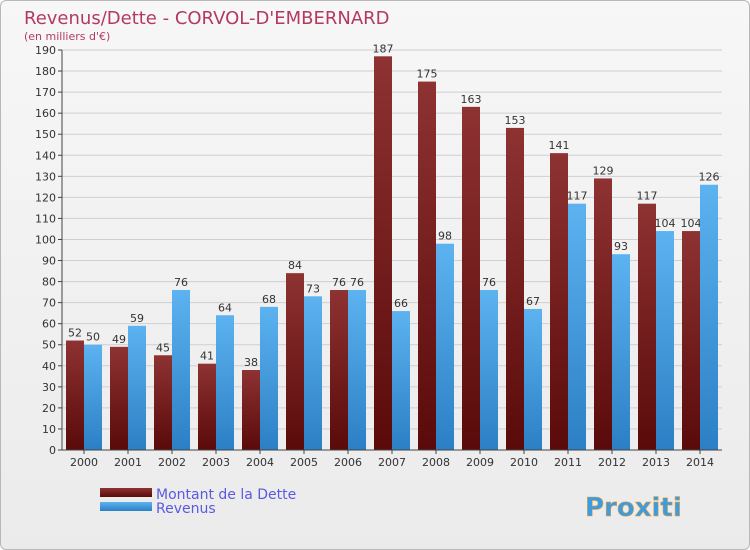 The width and height of the screenshot is (750, 550). What do you see at coordinates (49, 366) in the screenshot?
I see `y-tick-label: 40` at bounding box center [49, 366].